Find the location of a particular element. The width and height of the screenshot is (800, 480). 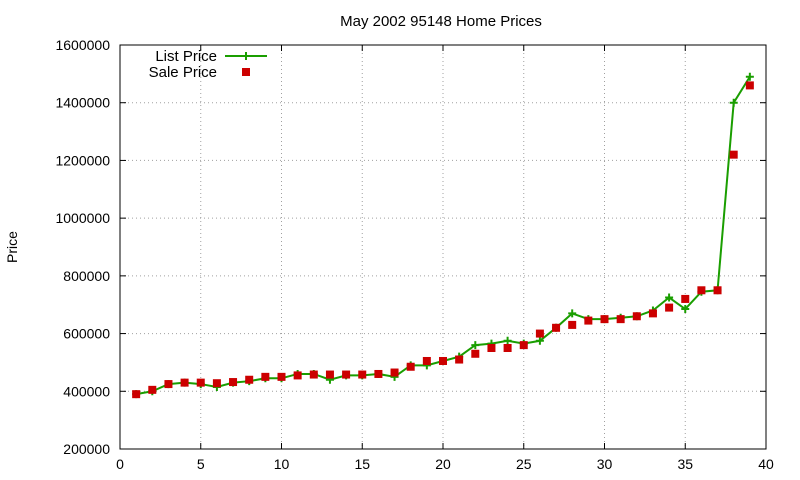

y-tick-label: 800000 is located at coordinates (86, 276).